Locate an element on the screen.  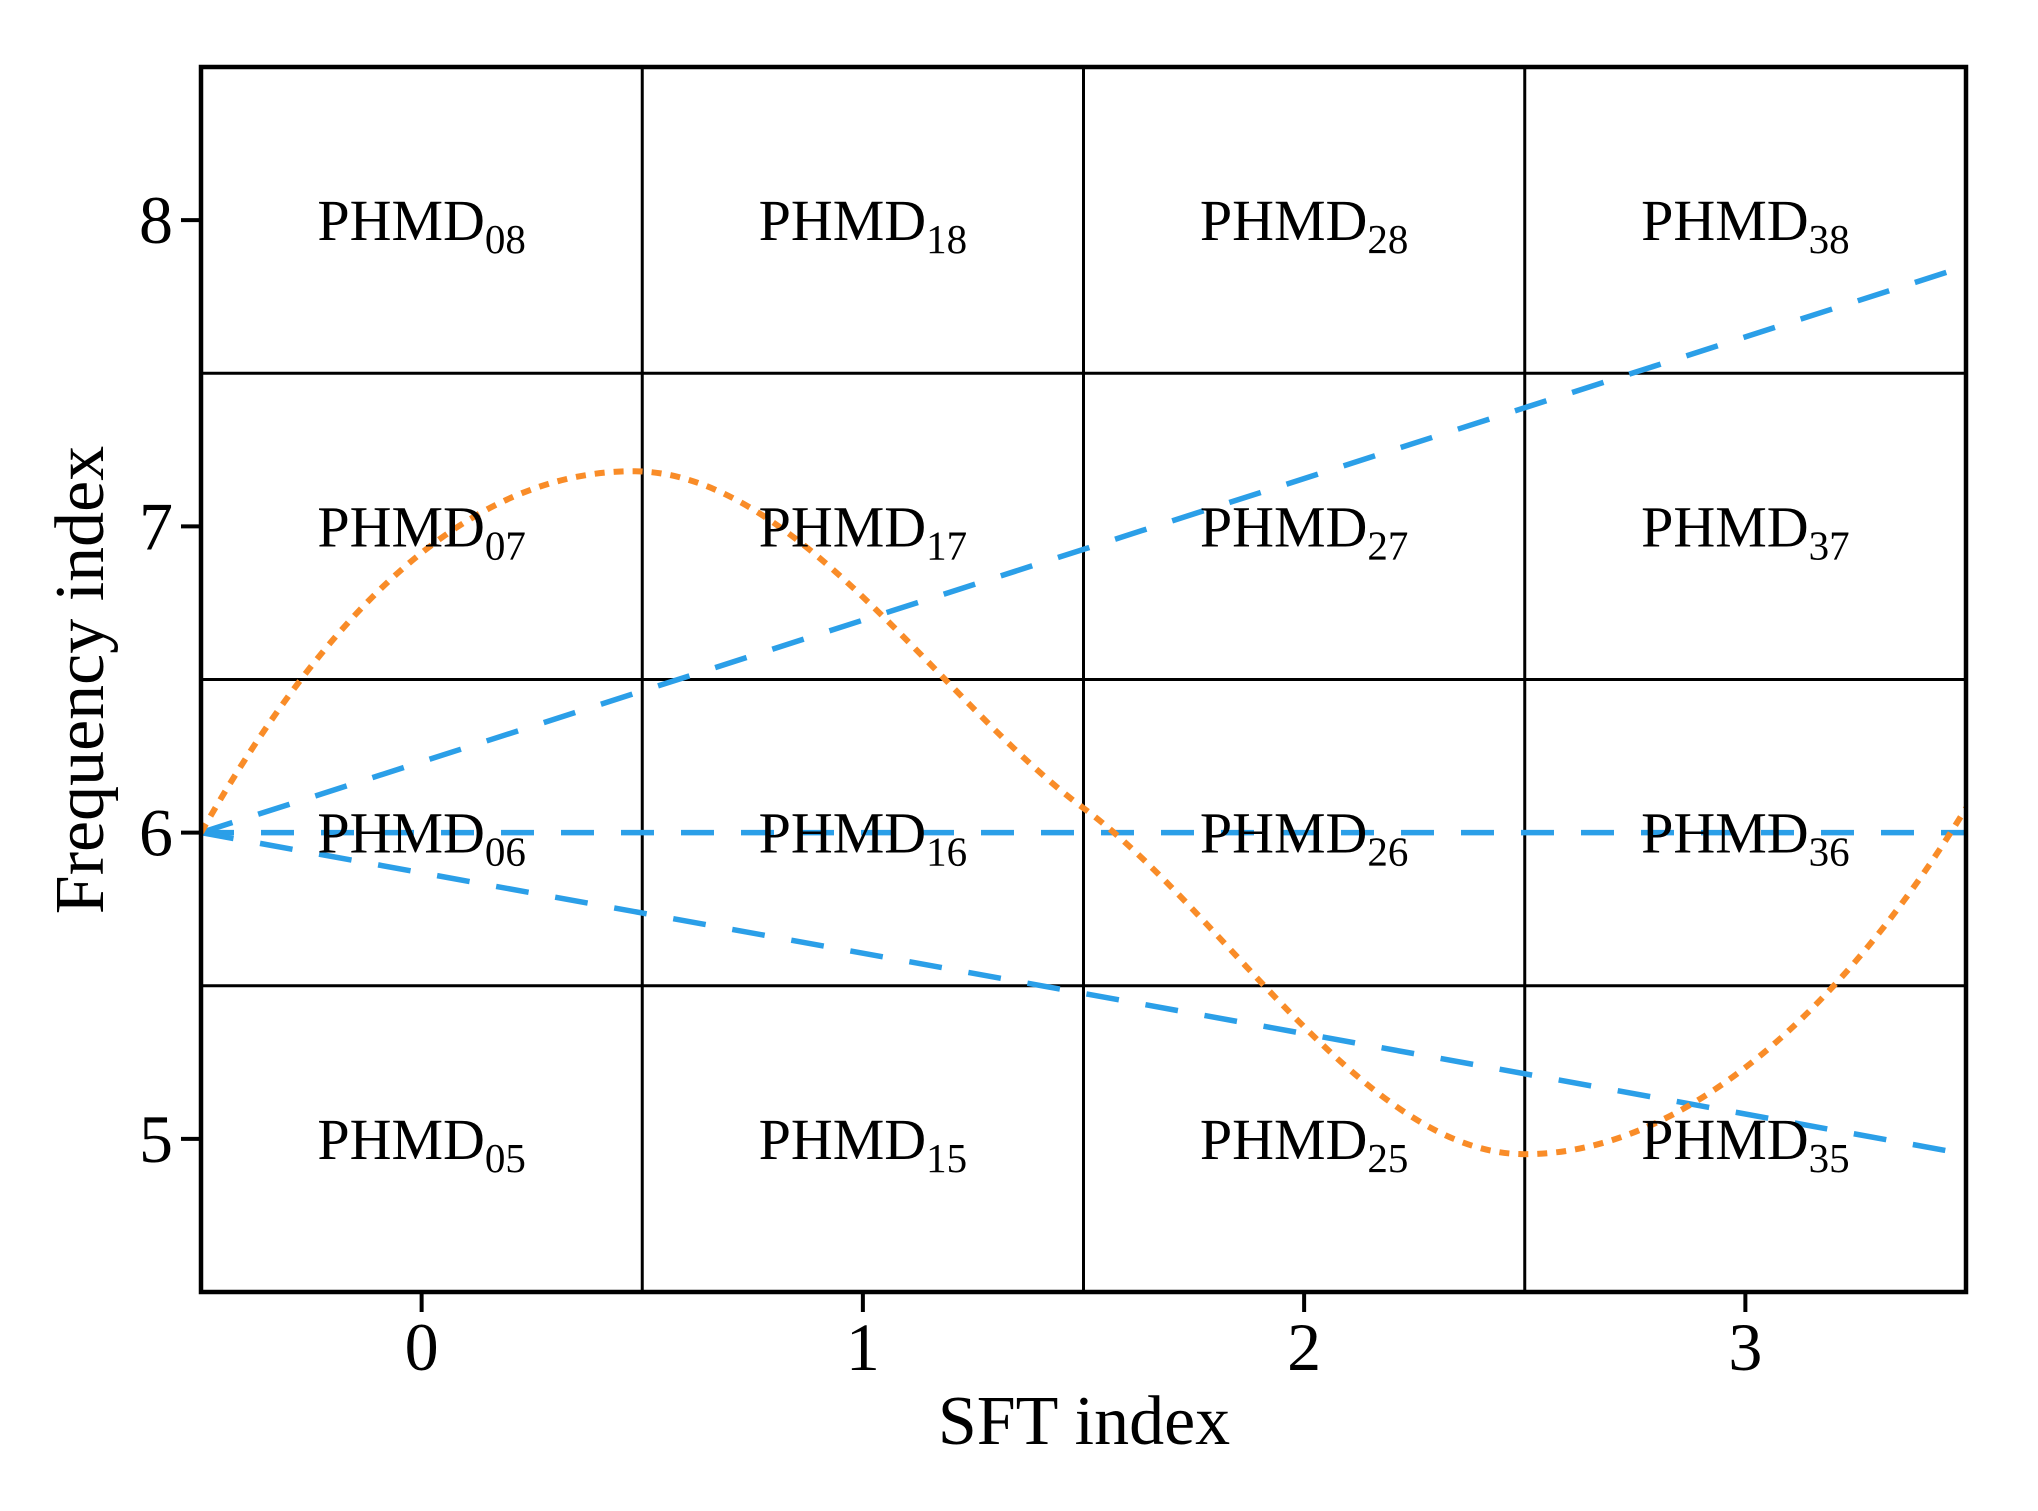
tick-label-x-0: 0 is located at coordinates (422, 1347).